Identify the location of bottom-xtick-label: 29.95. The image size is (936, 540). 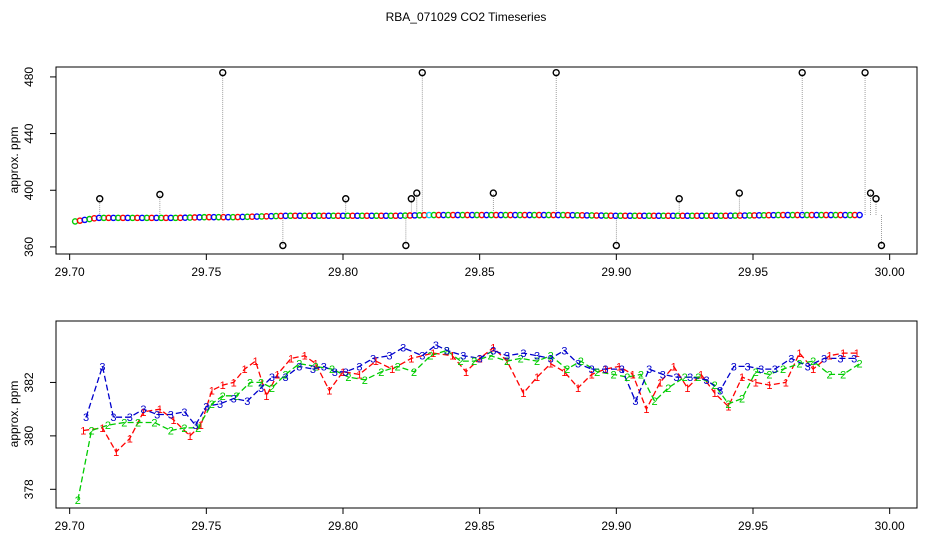
(753, 526).